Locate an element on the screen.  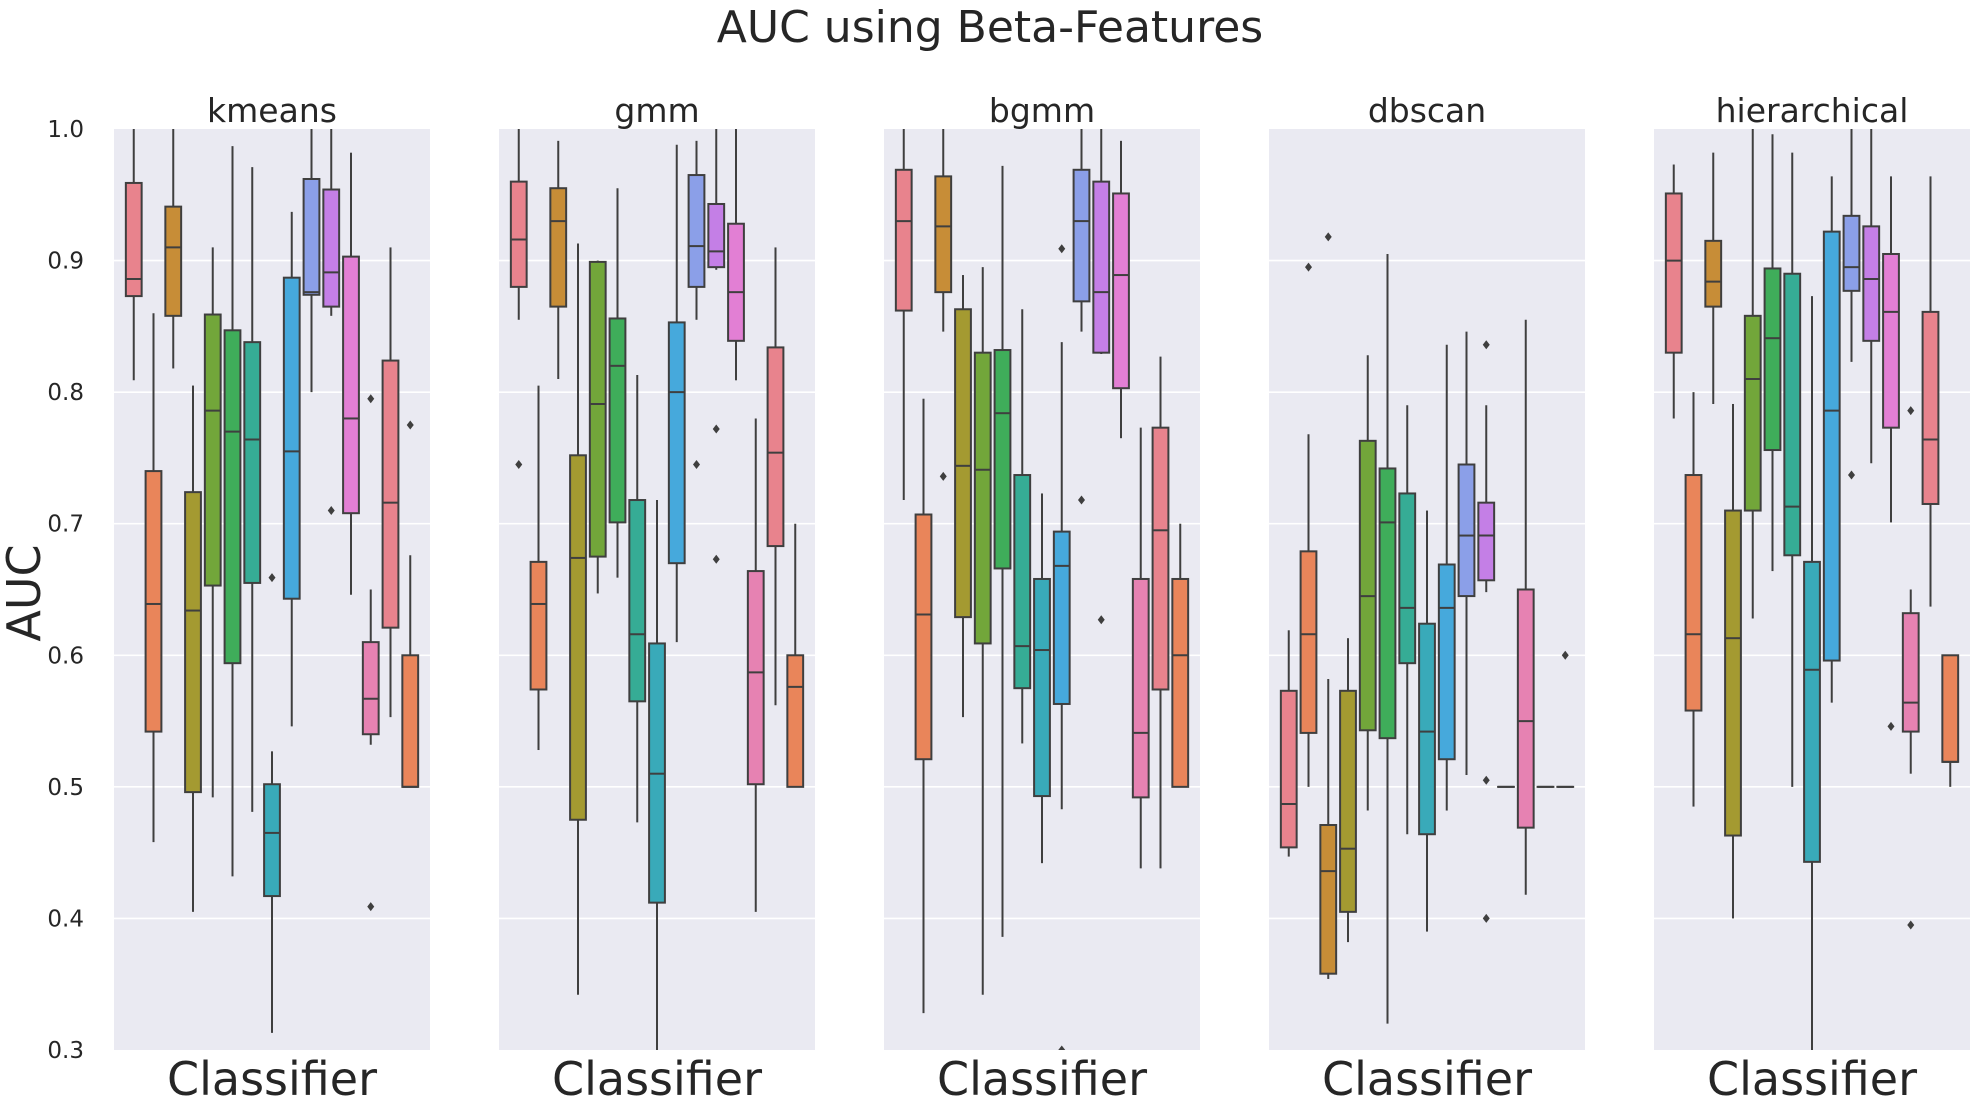
panel-title: bgmm is located at coordinates (1042, 110).